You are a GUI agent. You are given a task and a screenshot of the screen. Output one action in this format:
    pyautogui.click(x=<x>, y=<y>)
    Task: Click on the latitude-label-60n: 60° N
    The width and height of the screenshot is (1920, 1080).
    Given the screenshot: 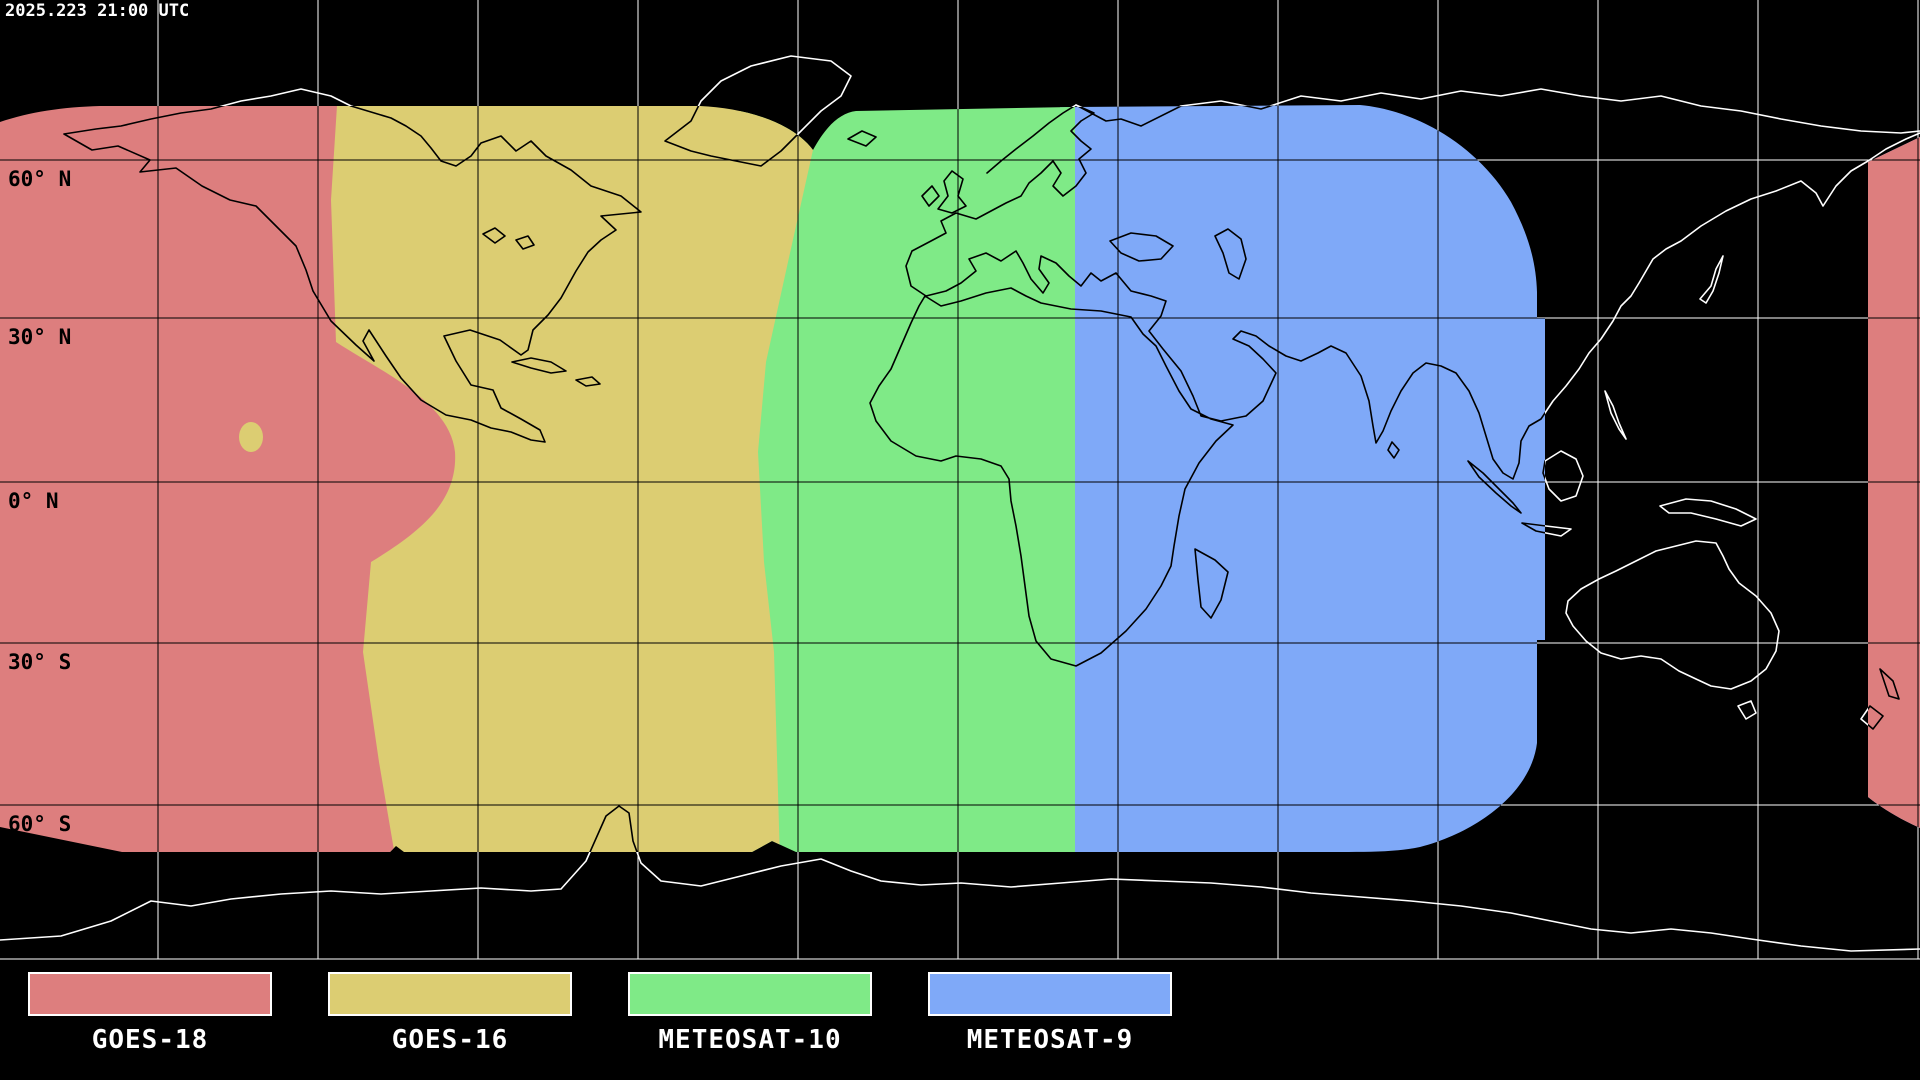 What is the action you would take?
    pyautogui.click(x=39, y=179)
    